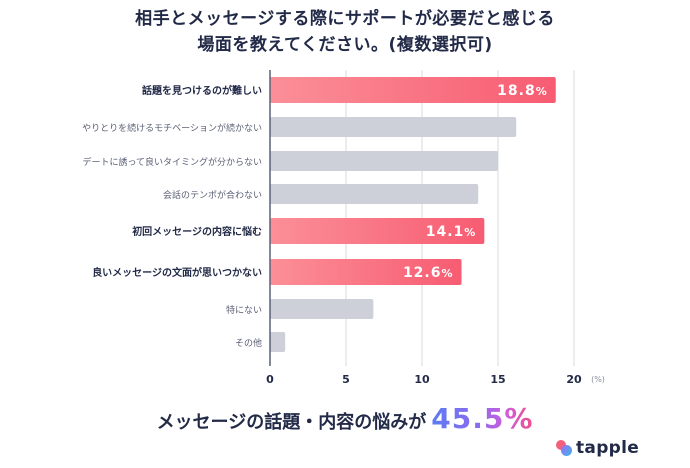 The width and height of the screenshot is (690, 468). What do you see at coordinates (522, 91) in the screenshot?
I see `data-label: 18.8%` at bounding box center [522, 91].